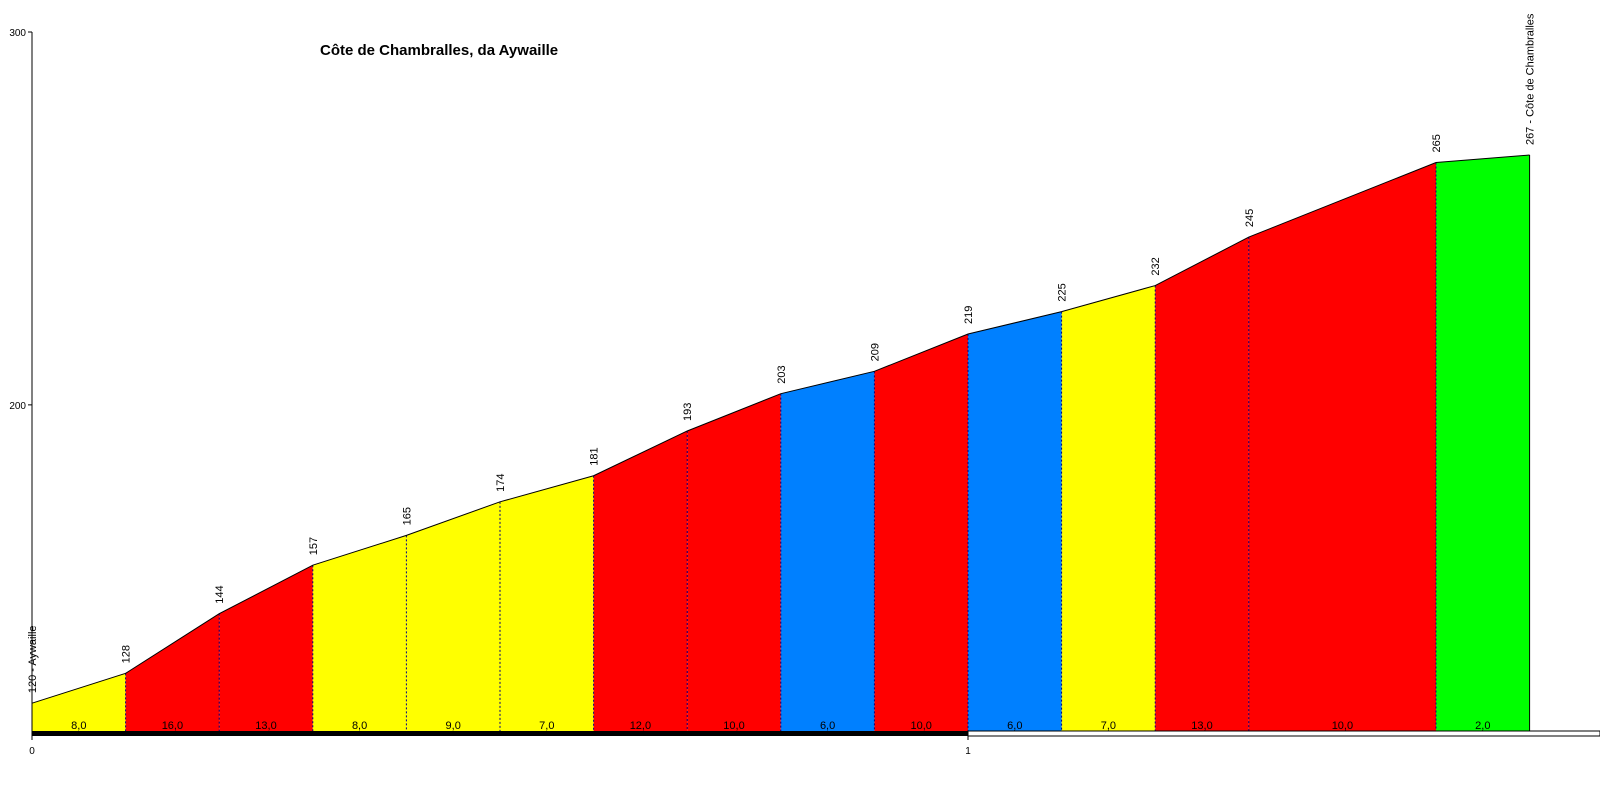 The height and width of the screenshot is (800, 1600). What do you see at coordinates (439, 50) in the screenshot?
I see `chart-title: Côte de Chambralles, da Aywaille` at bounding box center [439, 50].